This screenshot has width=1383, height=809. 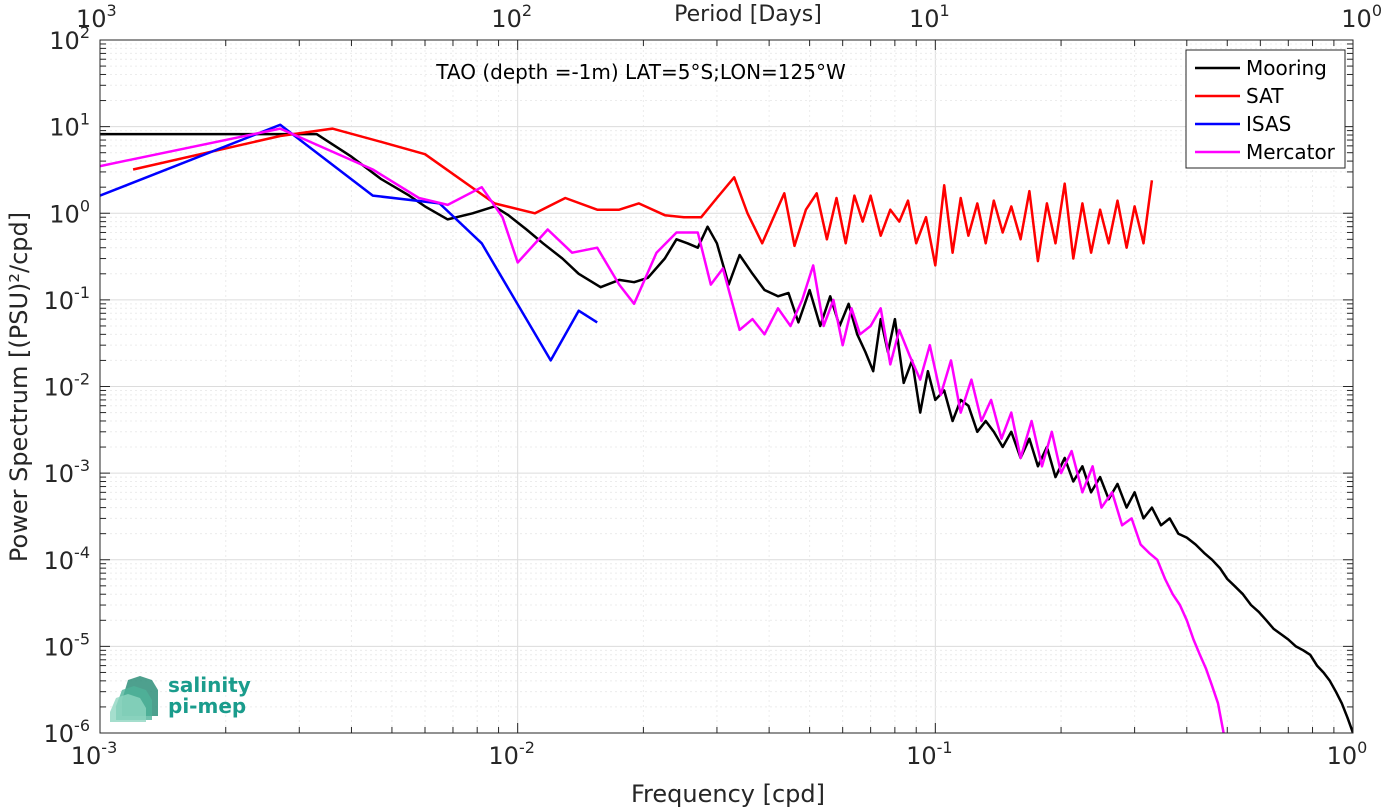 I want to click on y-tick-label: 10⁻¹, so click(x=67, y=299).